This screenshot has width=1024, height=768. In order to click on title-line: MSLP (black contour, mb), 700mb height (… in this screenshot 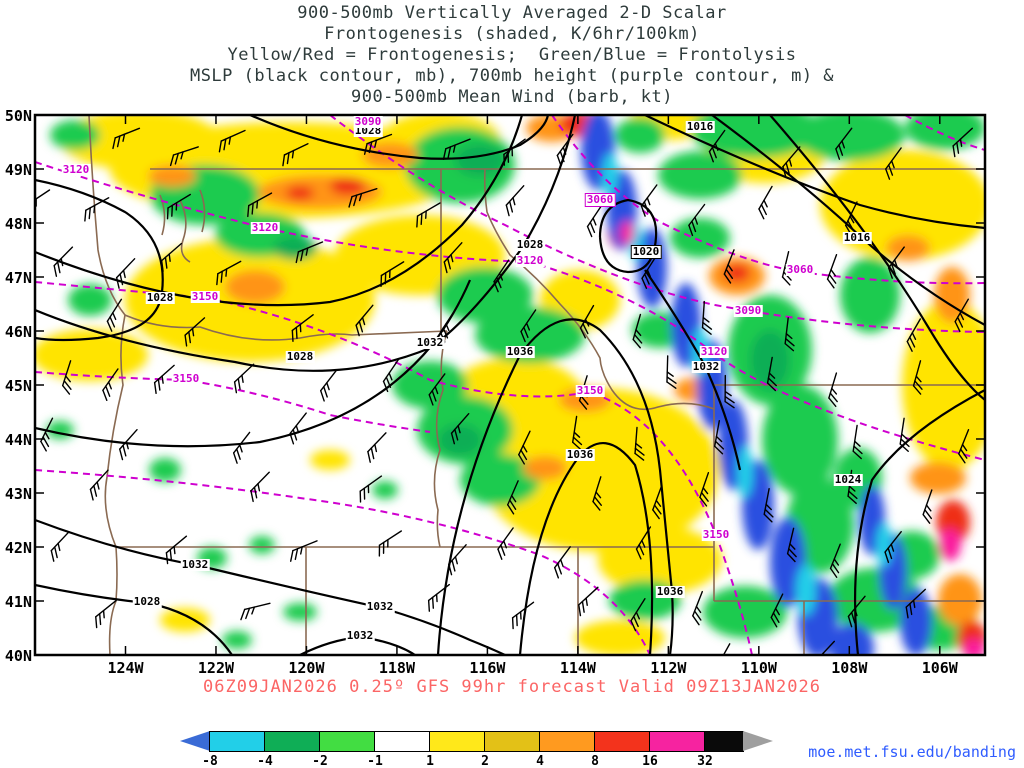, I will do `click(512, 76)`.